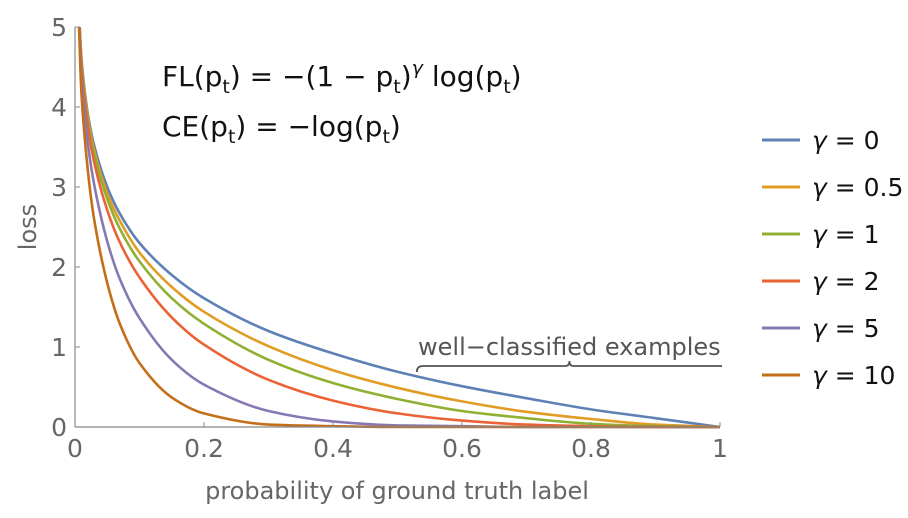  What do you see at coordinates (59, 347) in the screenshot?
I see `y-tick-label: 1` at bounding box center [59, 347].